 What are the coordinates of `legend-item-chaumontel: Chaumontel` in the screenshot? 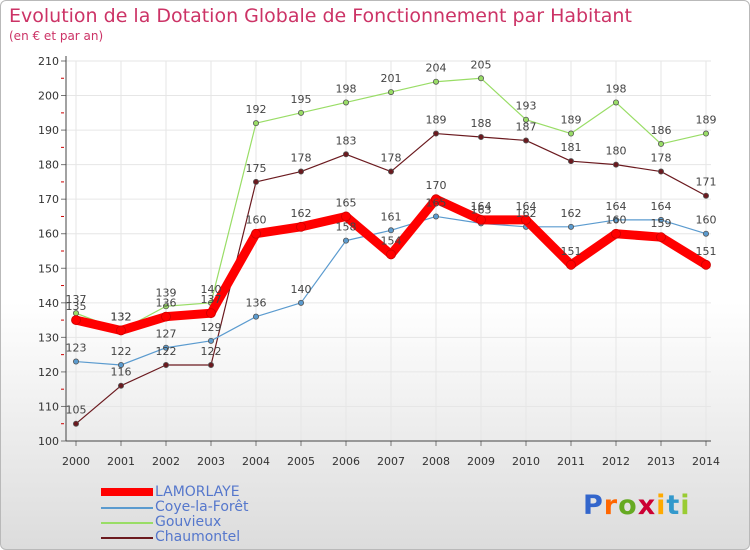 It's located at (231, 537).